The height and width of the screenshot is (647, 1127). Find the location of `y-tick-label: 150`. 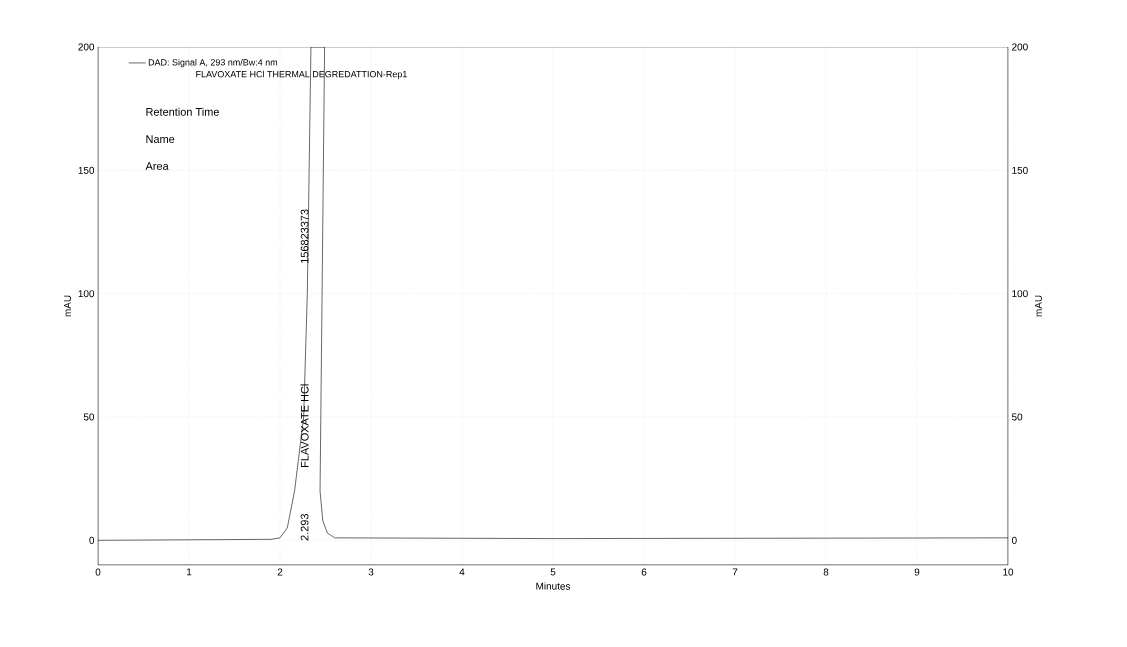

y-tick-label: 150 is located at coordinates (86, 170).